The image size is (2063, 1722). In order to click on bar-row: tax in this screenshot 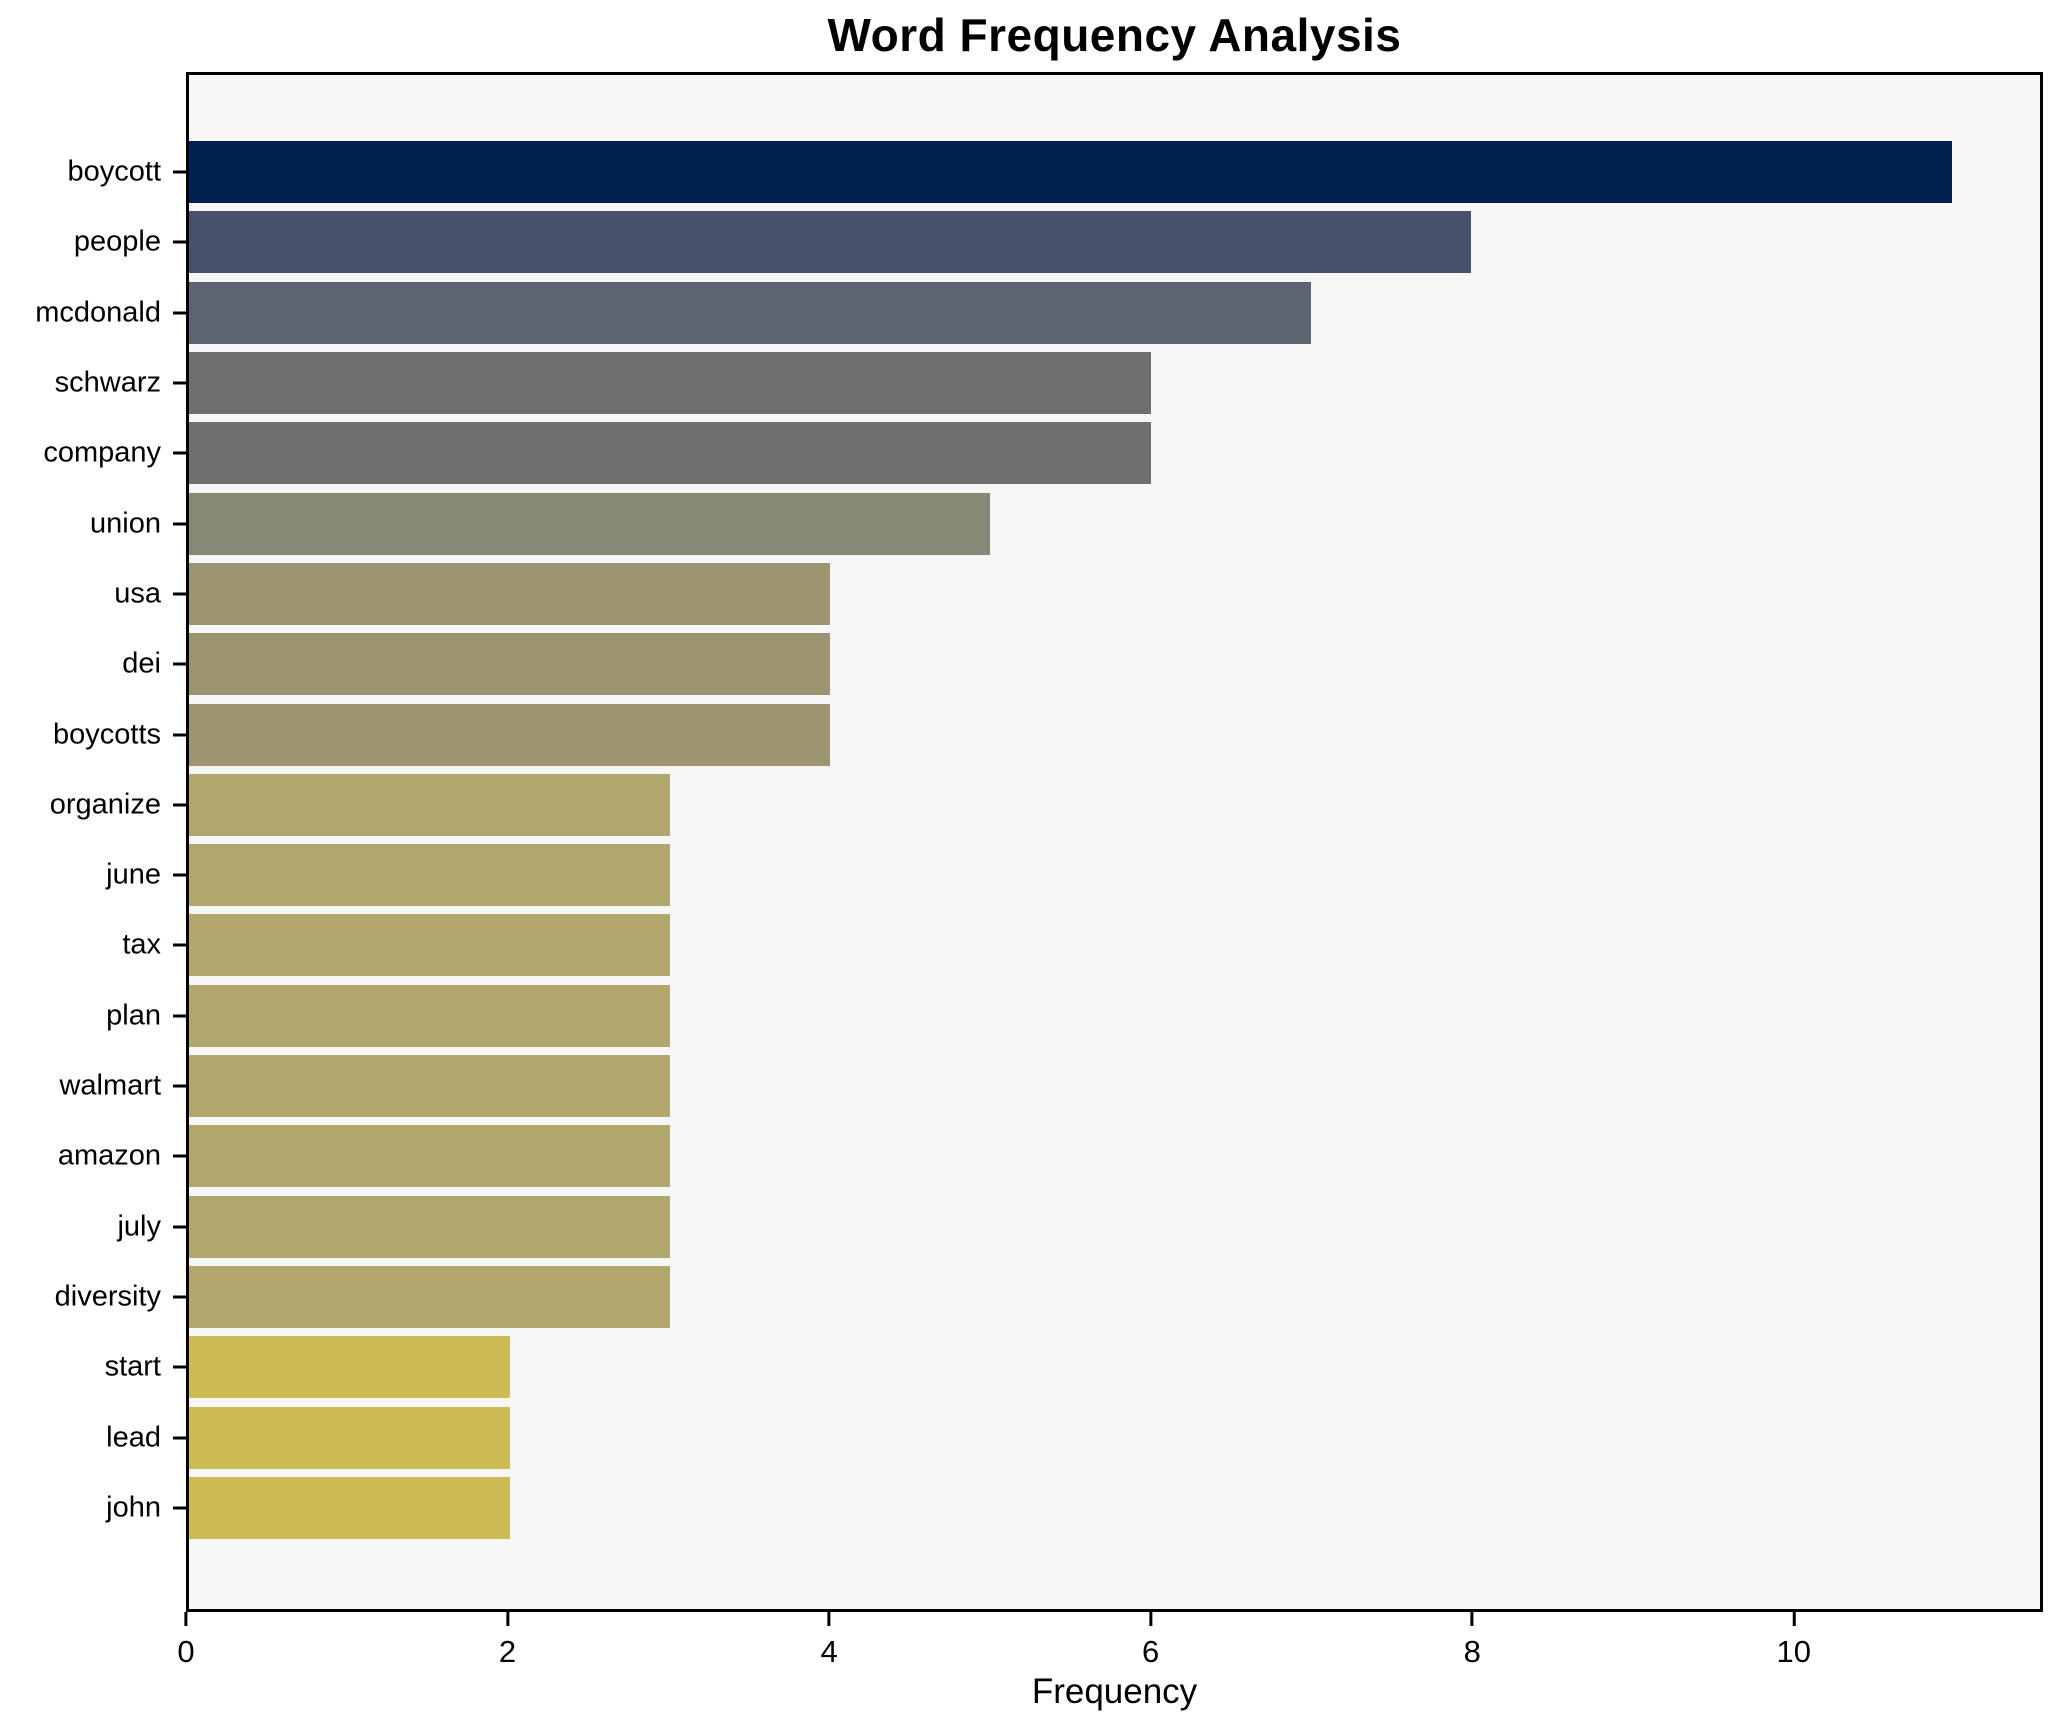, I will do `click(1081, 945)`.